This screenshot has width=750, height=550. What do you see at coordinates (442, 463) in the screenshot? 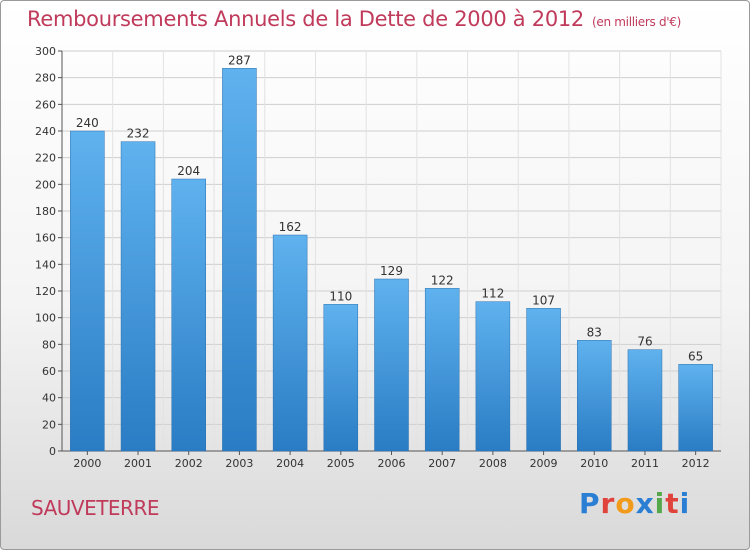
I see `x-tick-label: 2007` at bounding box center [442, 463].